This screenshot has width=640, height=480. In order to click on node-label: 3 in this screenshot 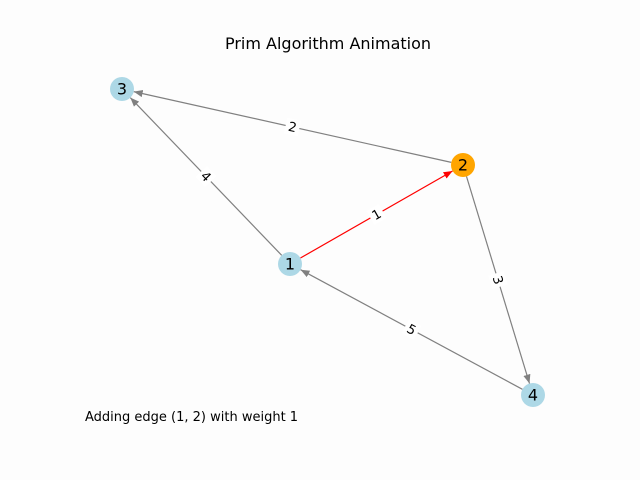, I will do `click(122, 89)`.